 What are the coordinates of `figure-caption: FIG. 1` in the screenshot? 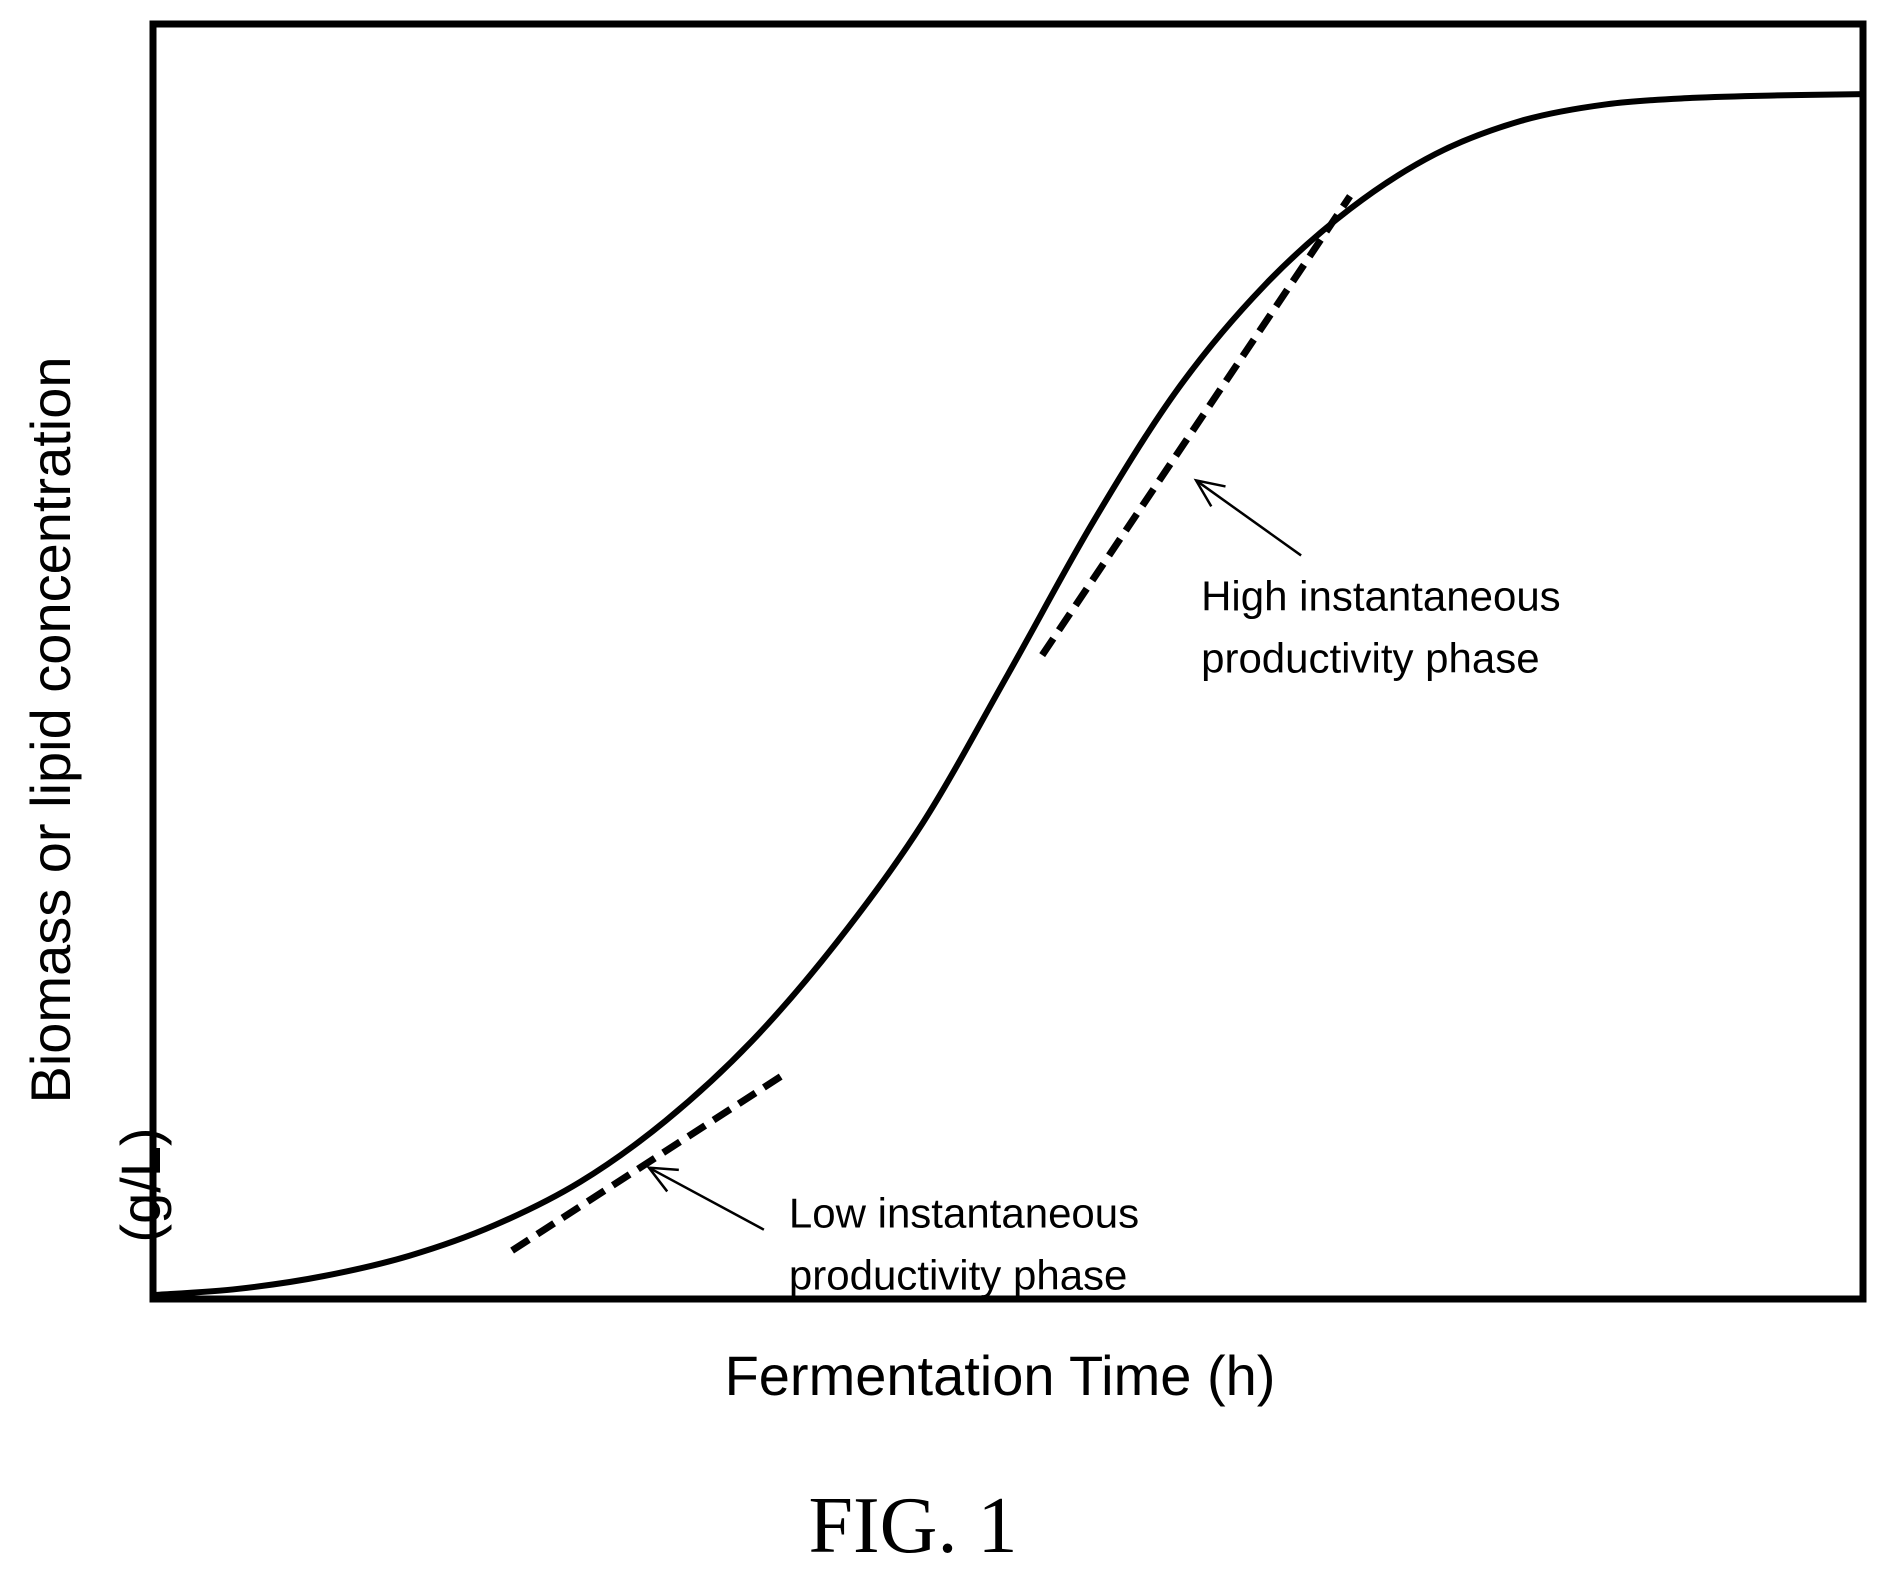 It's located at (913, 1526).